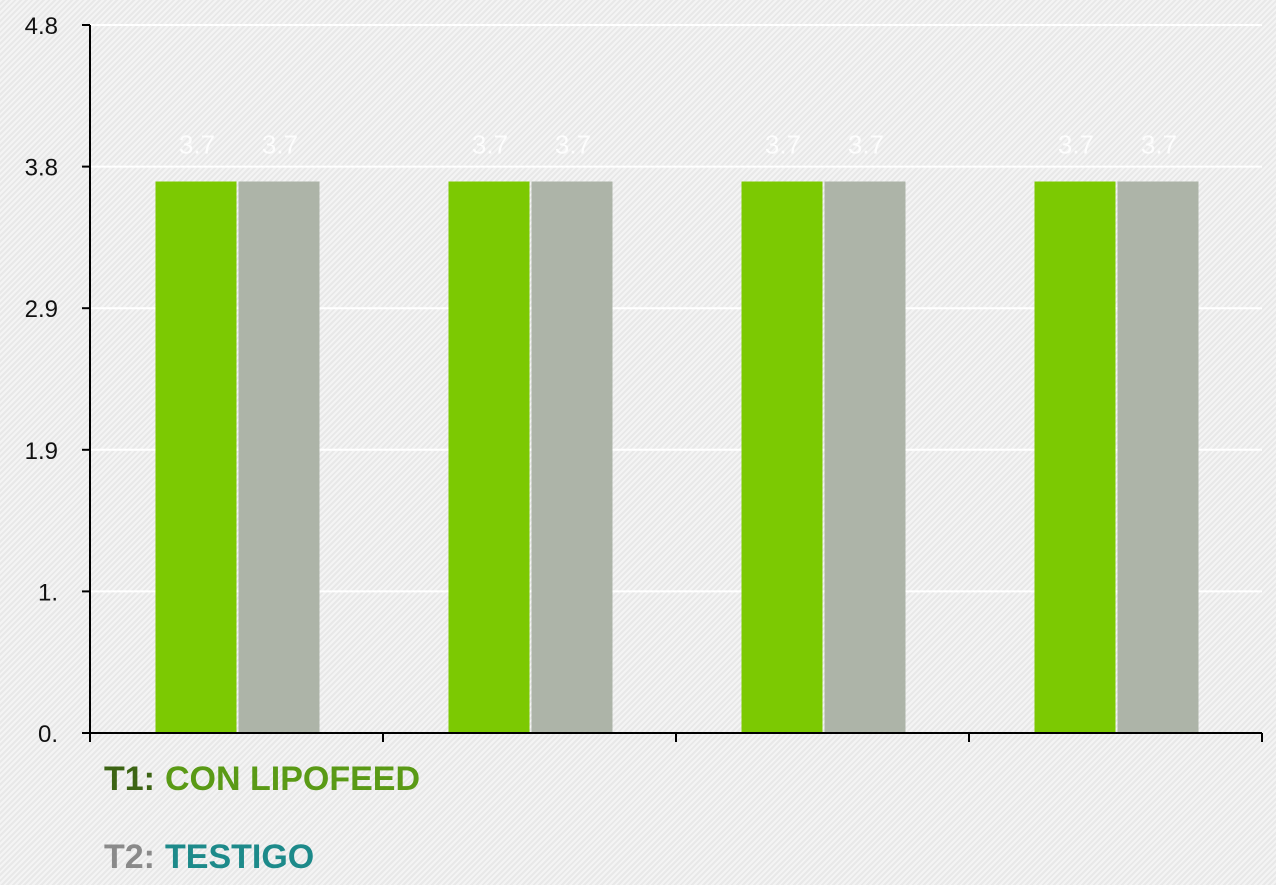 The image size is (1276, 885). Describe the element at coordinates (41, 451) in the screenshot. I see `y-tick-label: 1.9` at that location.